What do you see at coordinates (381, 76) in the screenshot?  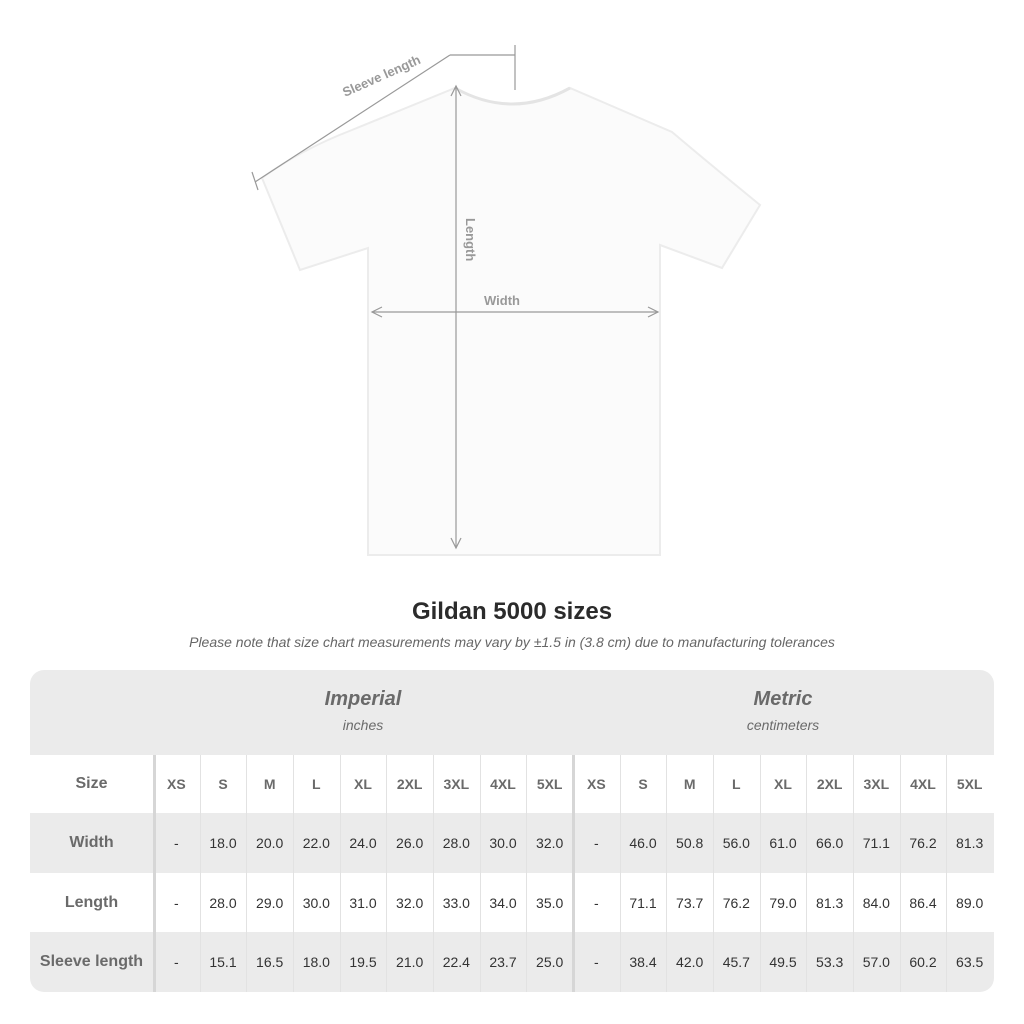 I see `sleeve-length-label: Sleeve length` at bounding box center [381, 76].